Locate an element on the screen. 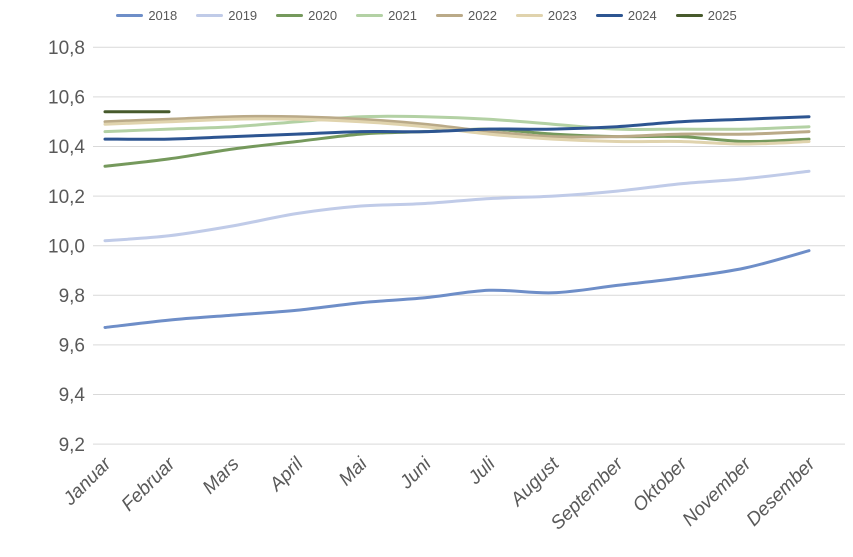 The image size is (853, 557). legend-item-2019: 2019 is located at coordinates (226, 15).